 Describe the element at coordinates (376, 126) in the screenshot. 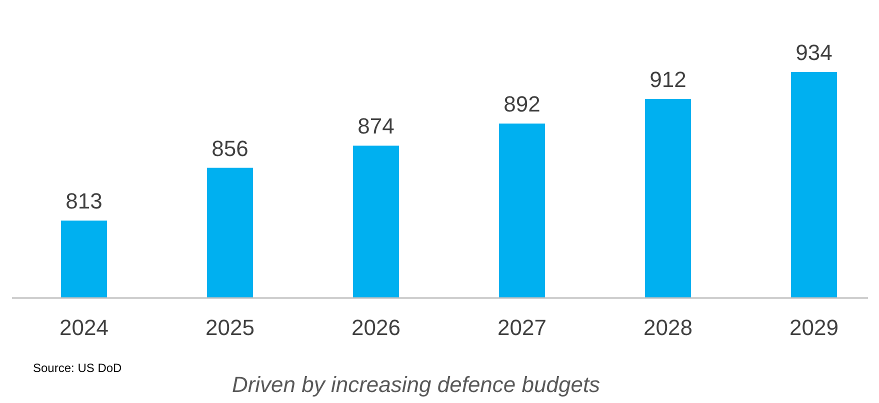

I see `data-label: 874` at that location.